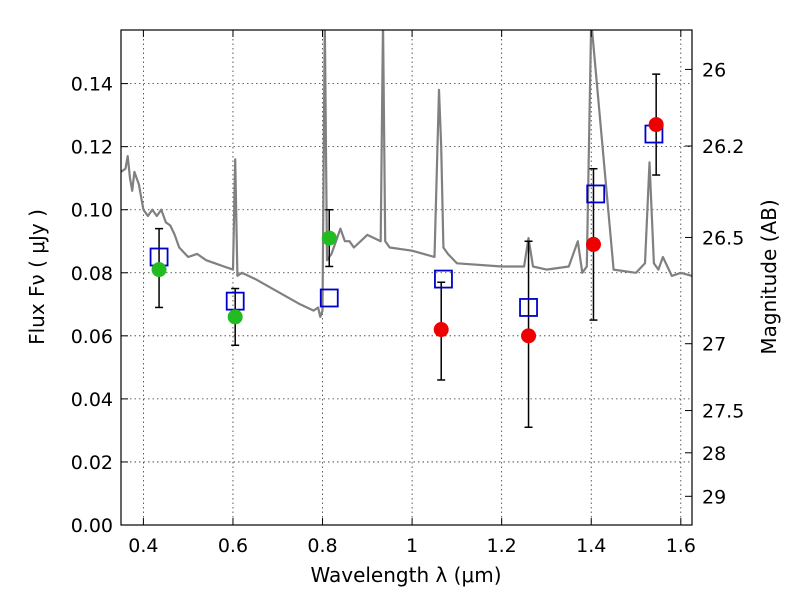  Describe the element at coordinates (714, 70) in the screenshot. I see `right-tick-label: 26` at that location.